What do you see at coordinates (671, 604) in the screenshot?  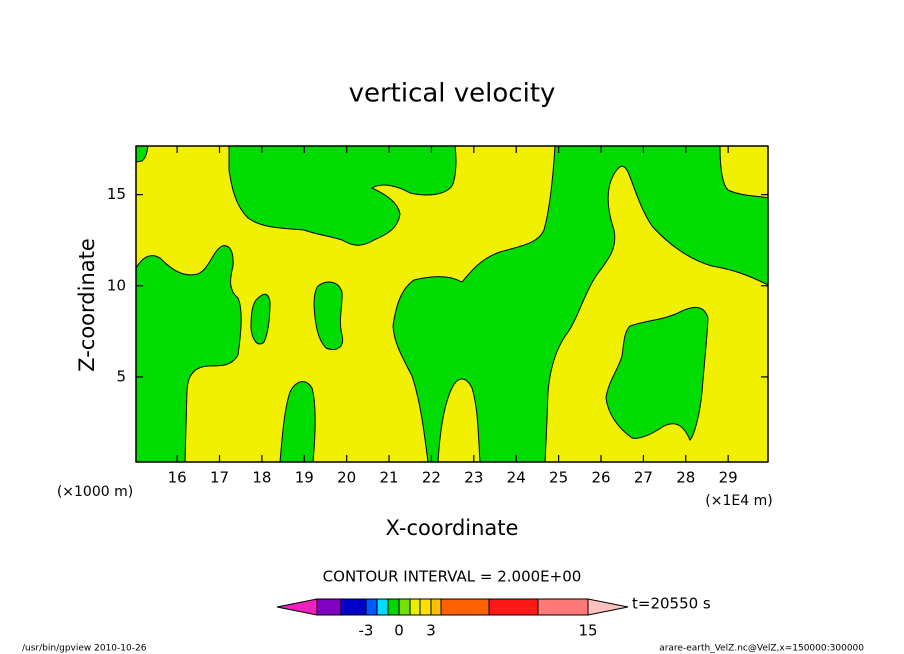 I see `time-label: t=20550 s` at bounding box center [671, 604].